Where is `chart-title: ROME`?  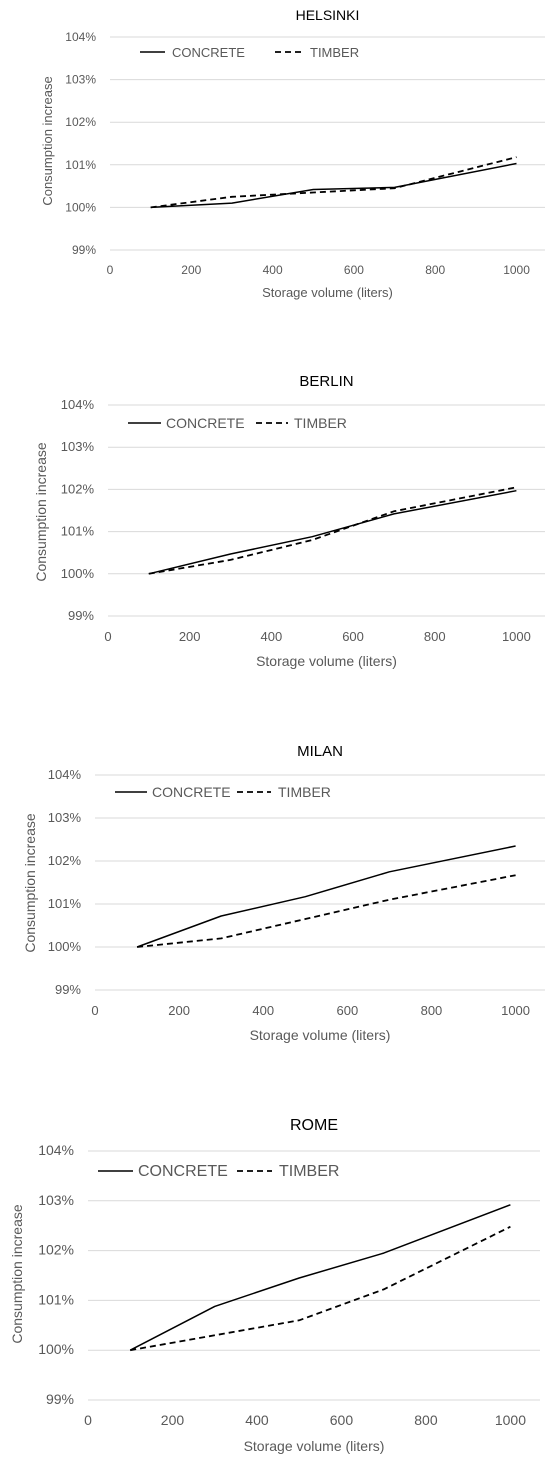 chart-title: ROME is located at coordinates (314, 1125).